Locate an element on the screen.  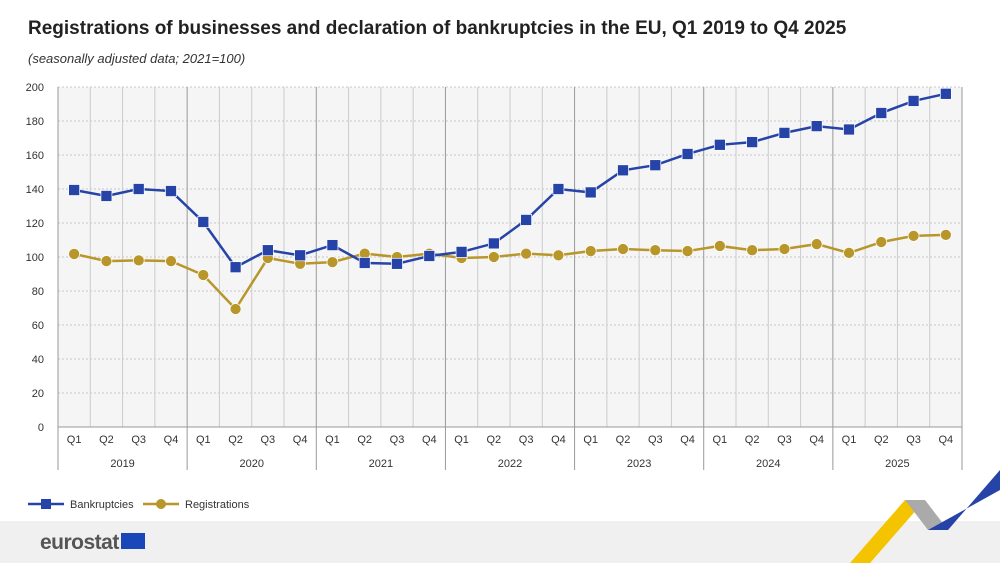
chart-subtitle: (seasonally adjusted data; 2021=100) is located at coordinates (137, 58).